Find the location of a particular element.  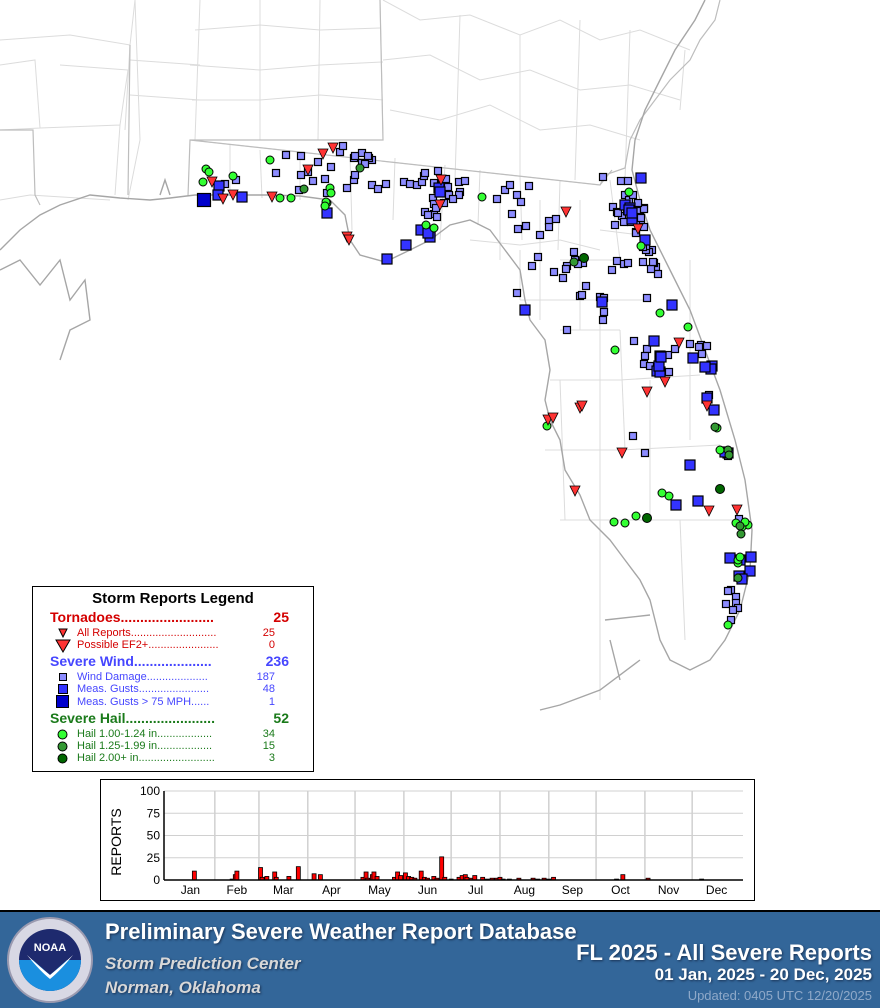

y-tick-label: 100 is located at coordinates (150, 791).